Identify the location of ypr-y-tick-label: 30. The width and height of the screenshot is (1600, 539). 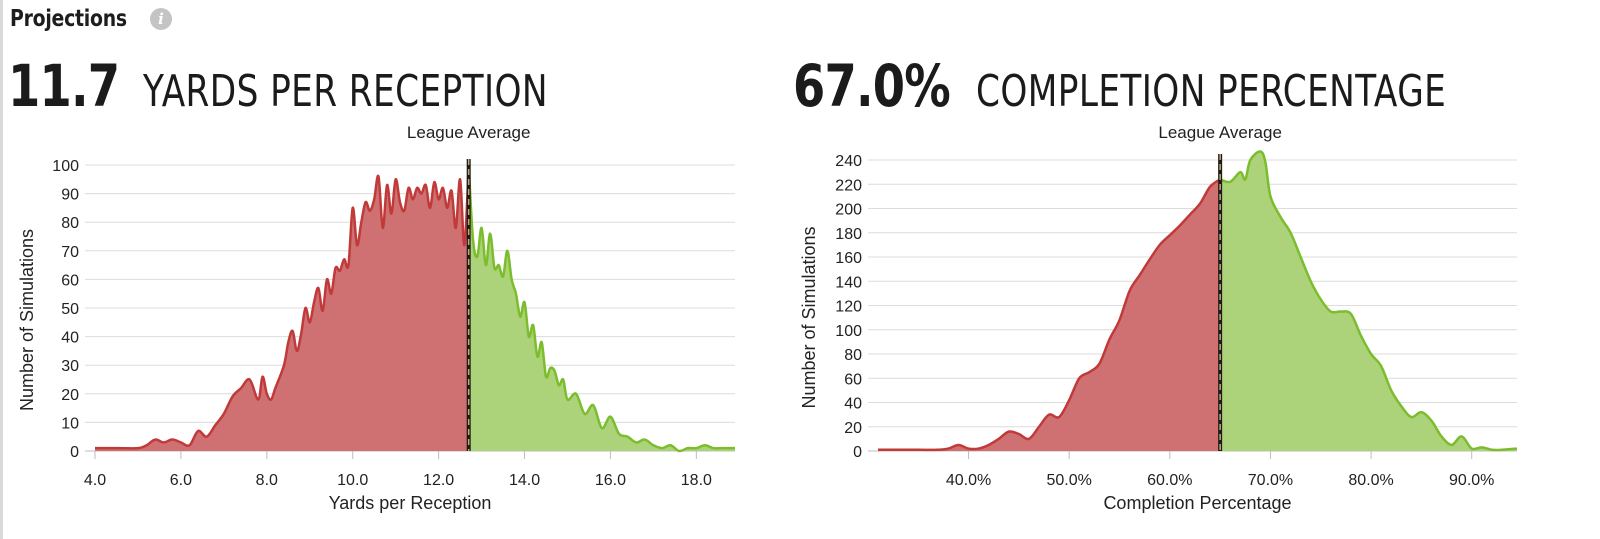
(70, 366).